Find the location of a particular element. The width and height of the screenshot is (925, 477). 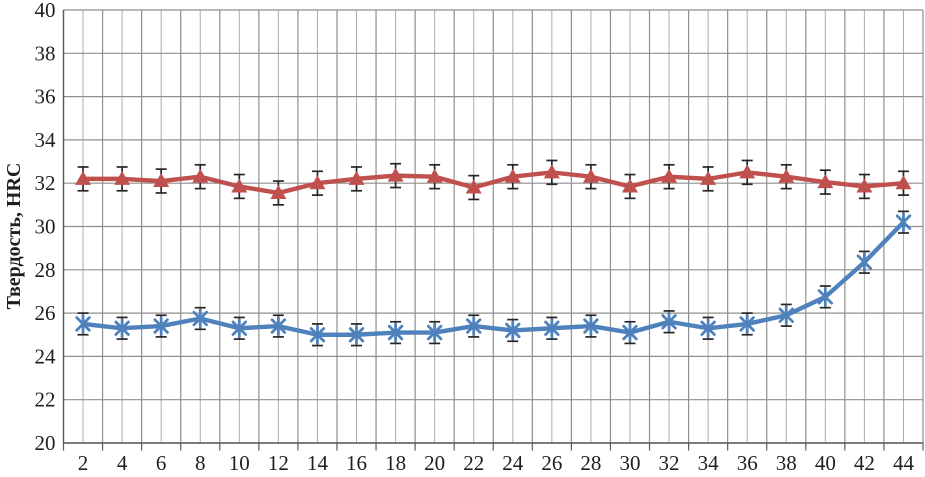

x-tick-label: 36 is located at coordinates (747, 463).